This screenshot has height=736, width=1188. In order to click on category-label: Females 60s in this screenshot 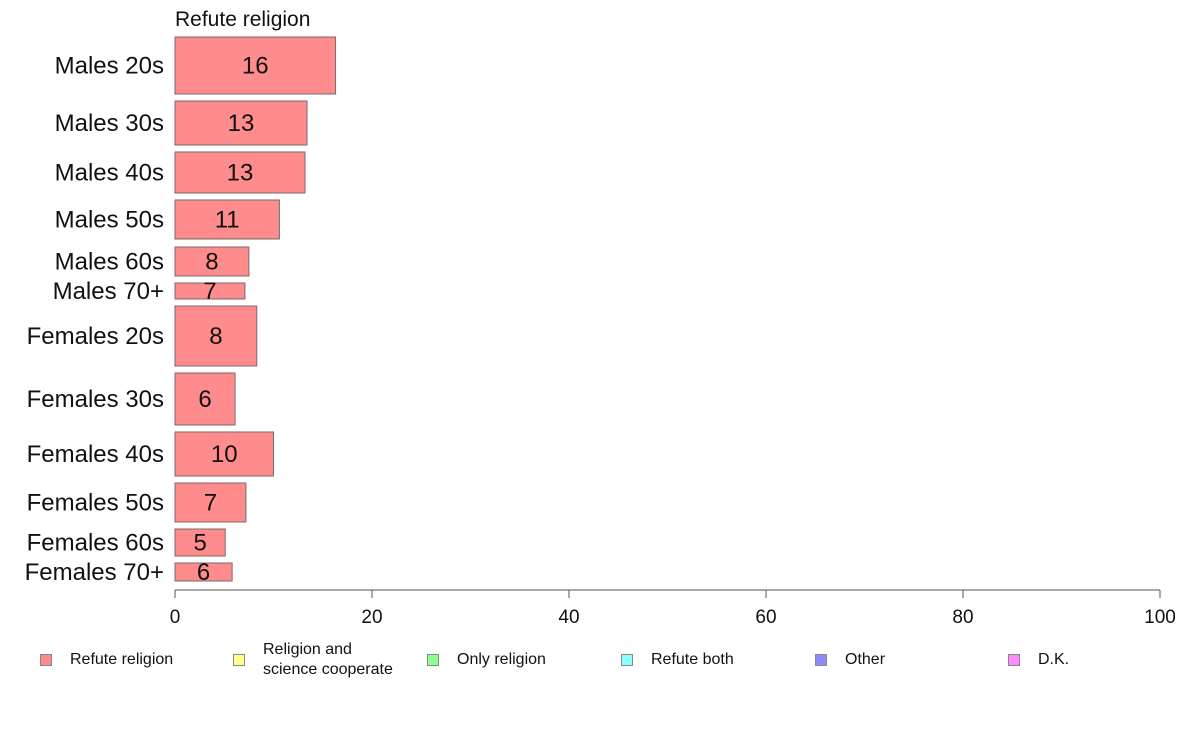, I will do `click(95, 543)`.